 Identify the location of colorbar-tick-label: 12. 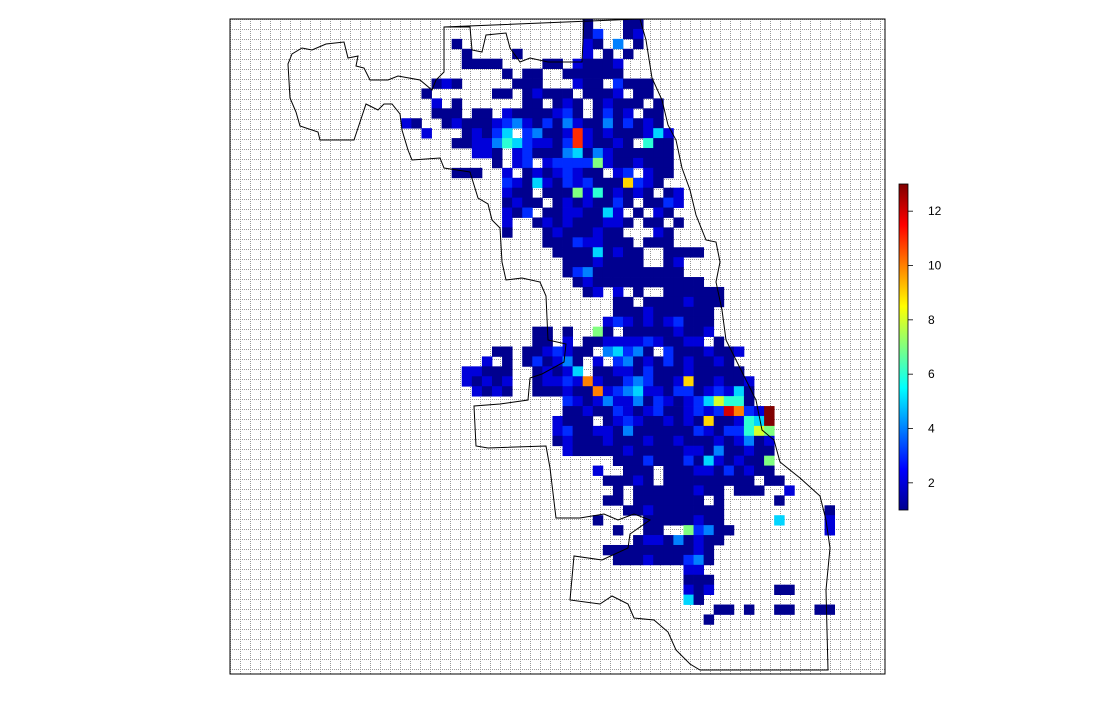
(935, 211).